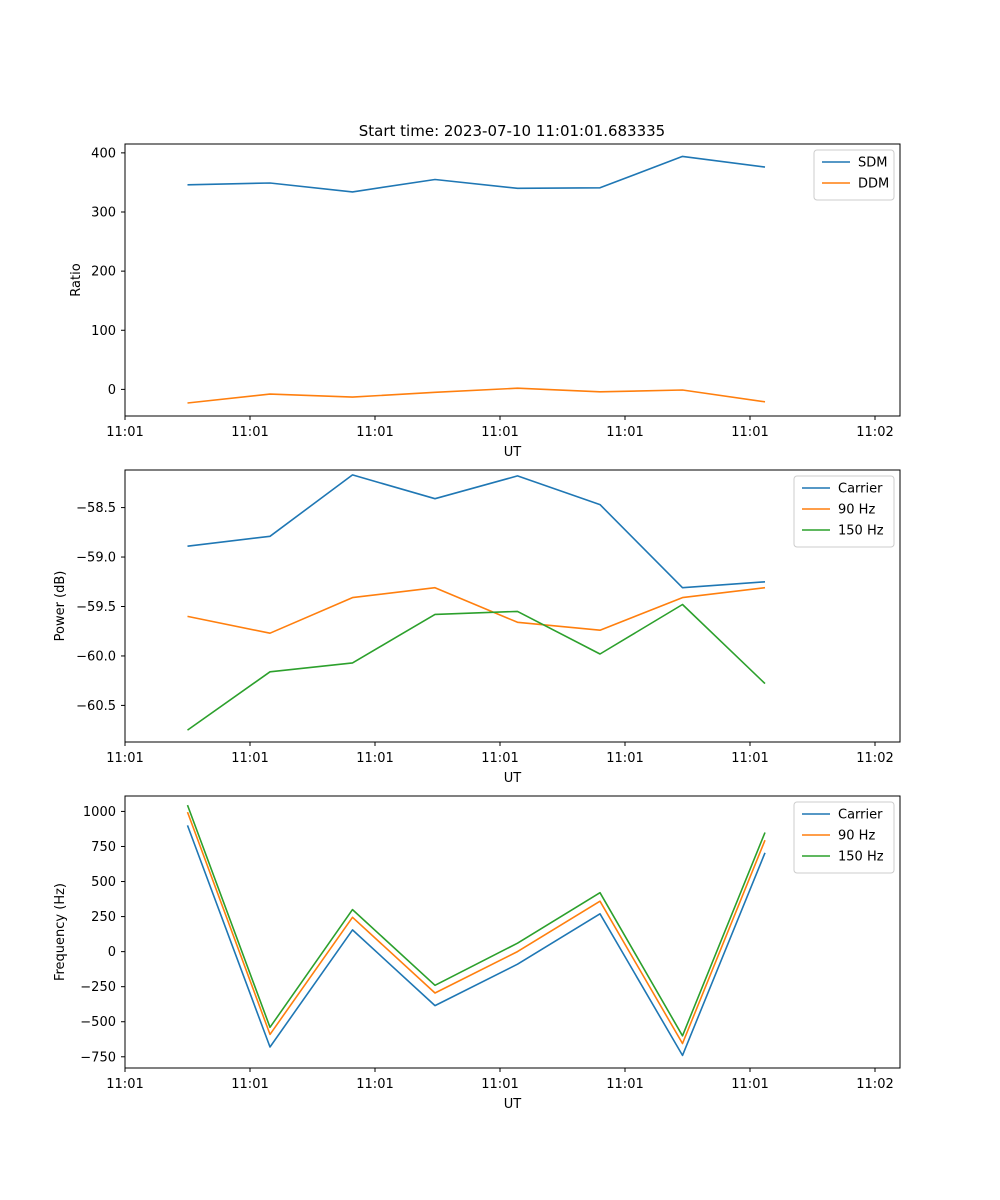 This screenshot has width=1000, height=1200. What do you see at coordinates (103, 847) in the screenshot?
I see `y-tick-label: 750` at bounding box center [103, 847].